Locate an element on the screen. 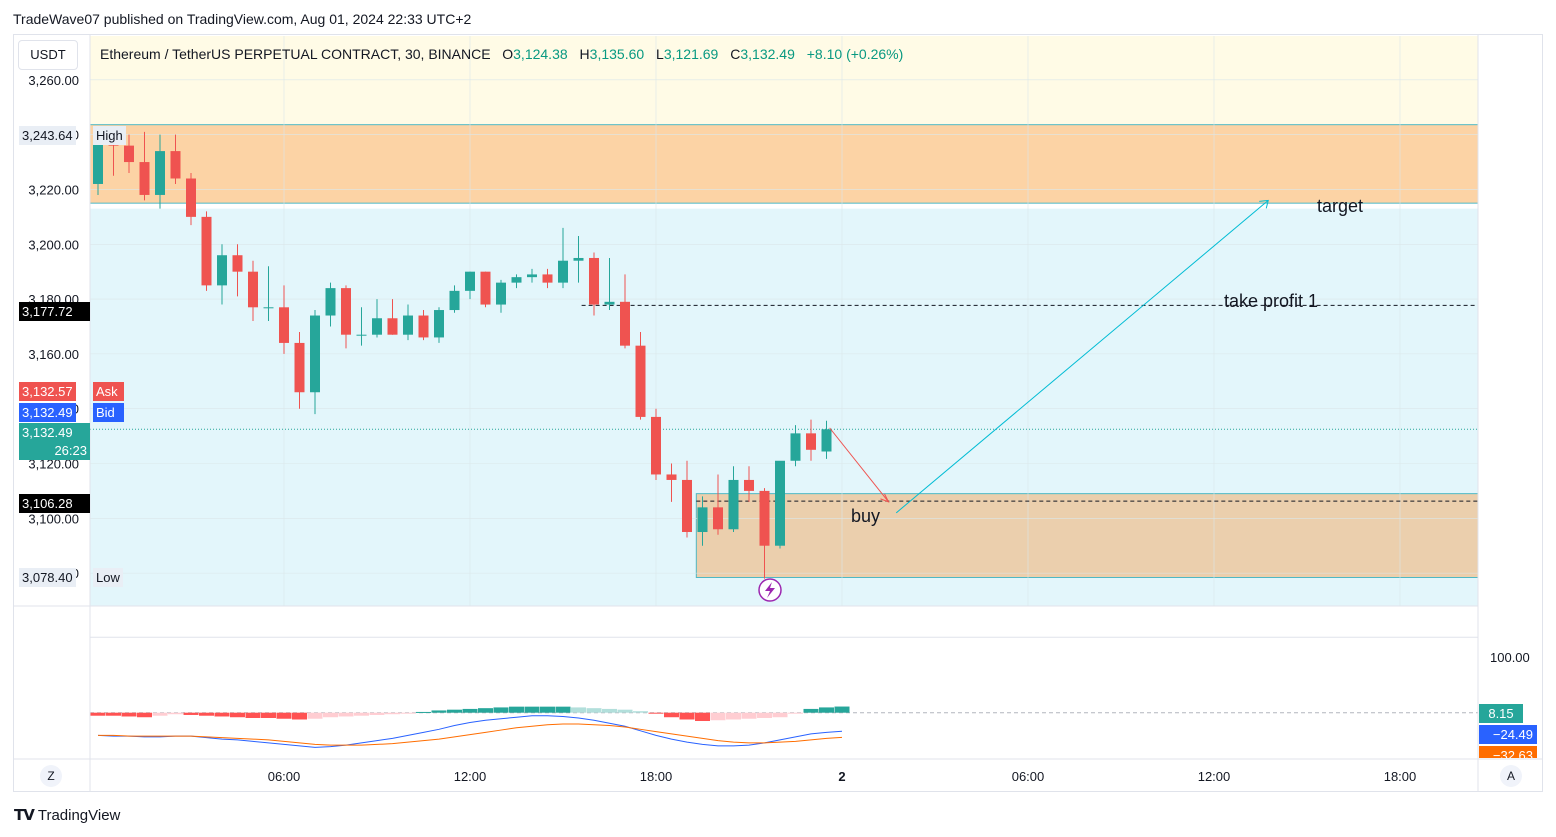 The width and height of the screenshot is (1556, 837). buy-label: buy is located at coordinates (865, 516).